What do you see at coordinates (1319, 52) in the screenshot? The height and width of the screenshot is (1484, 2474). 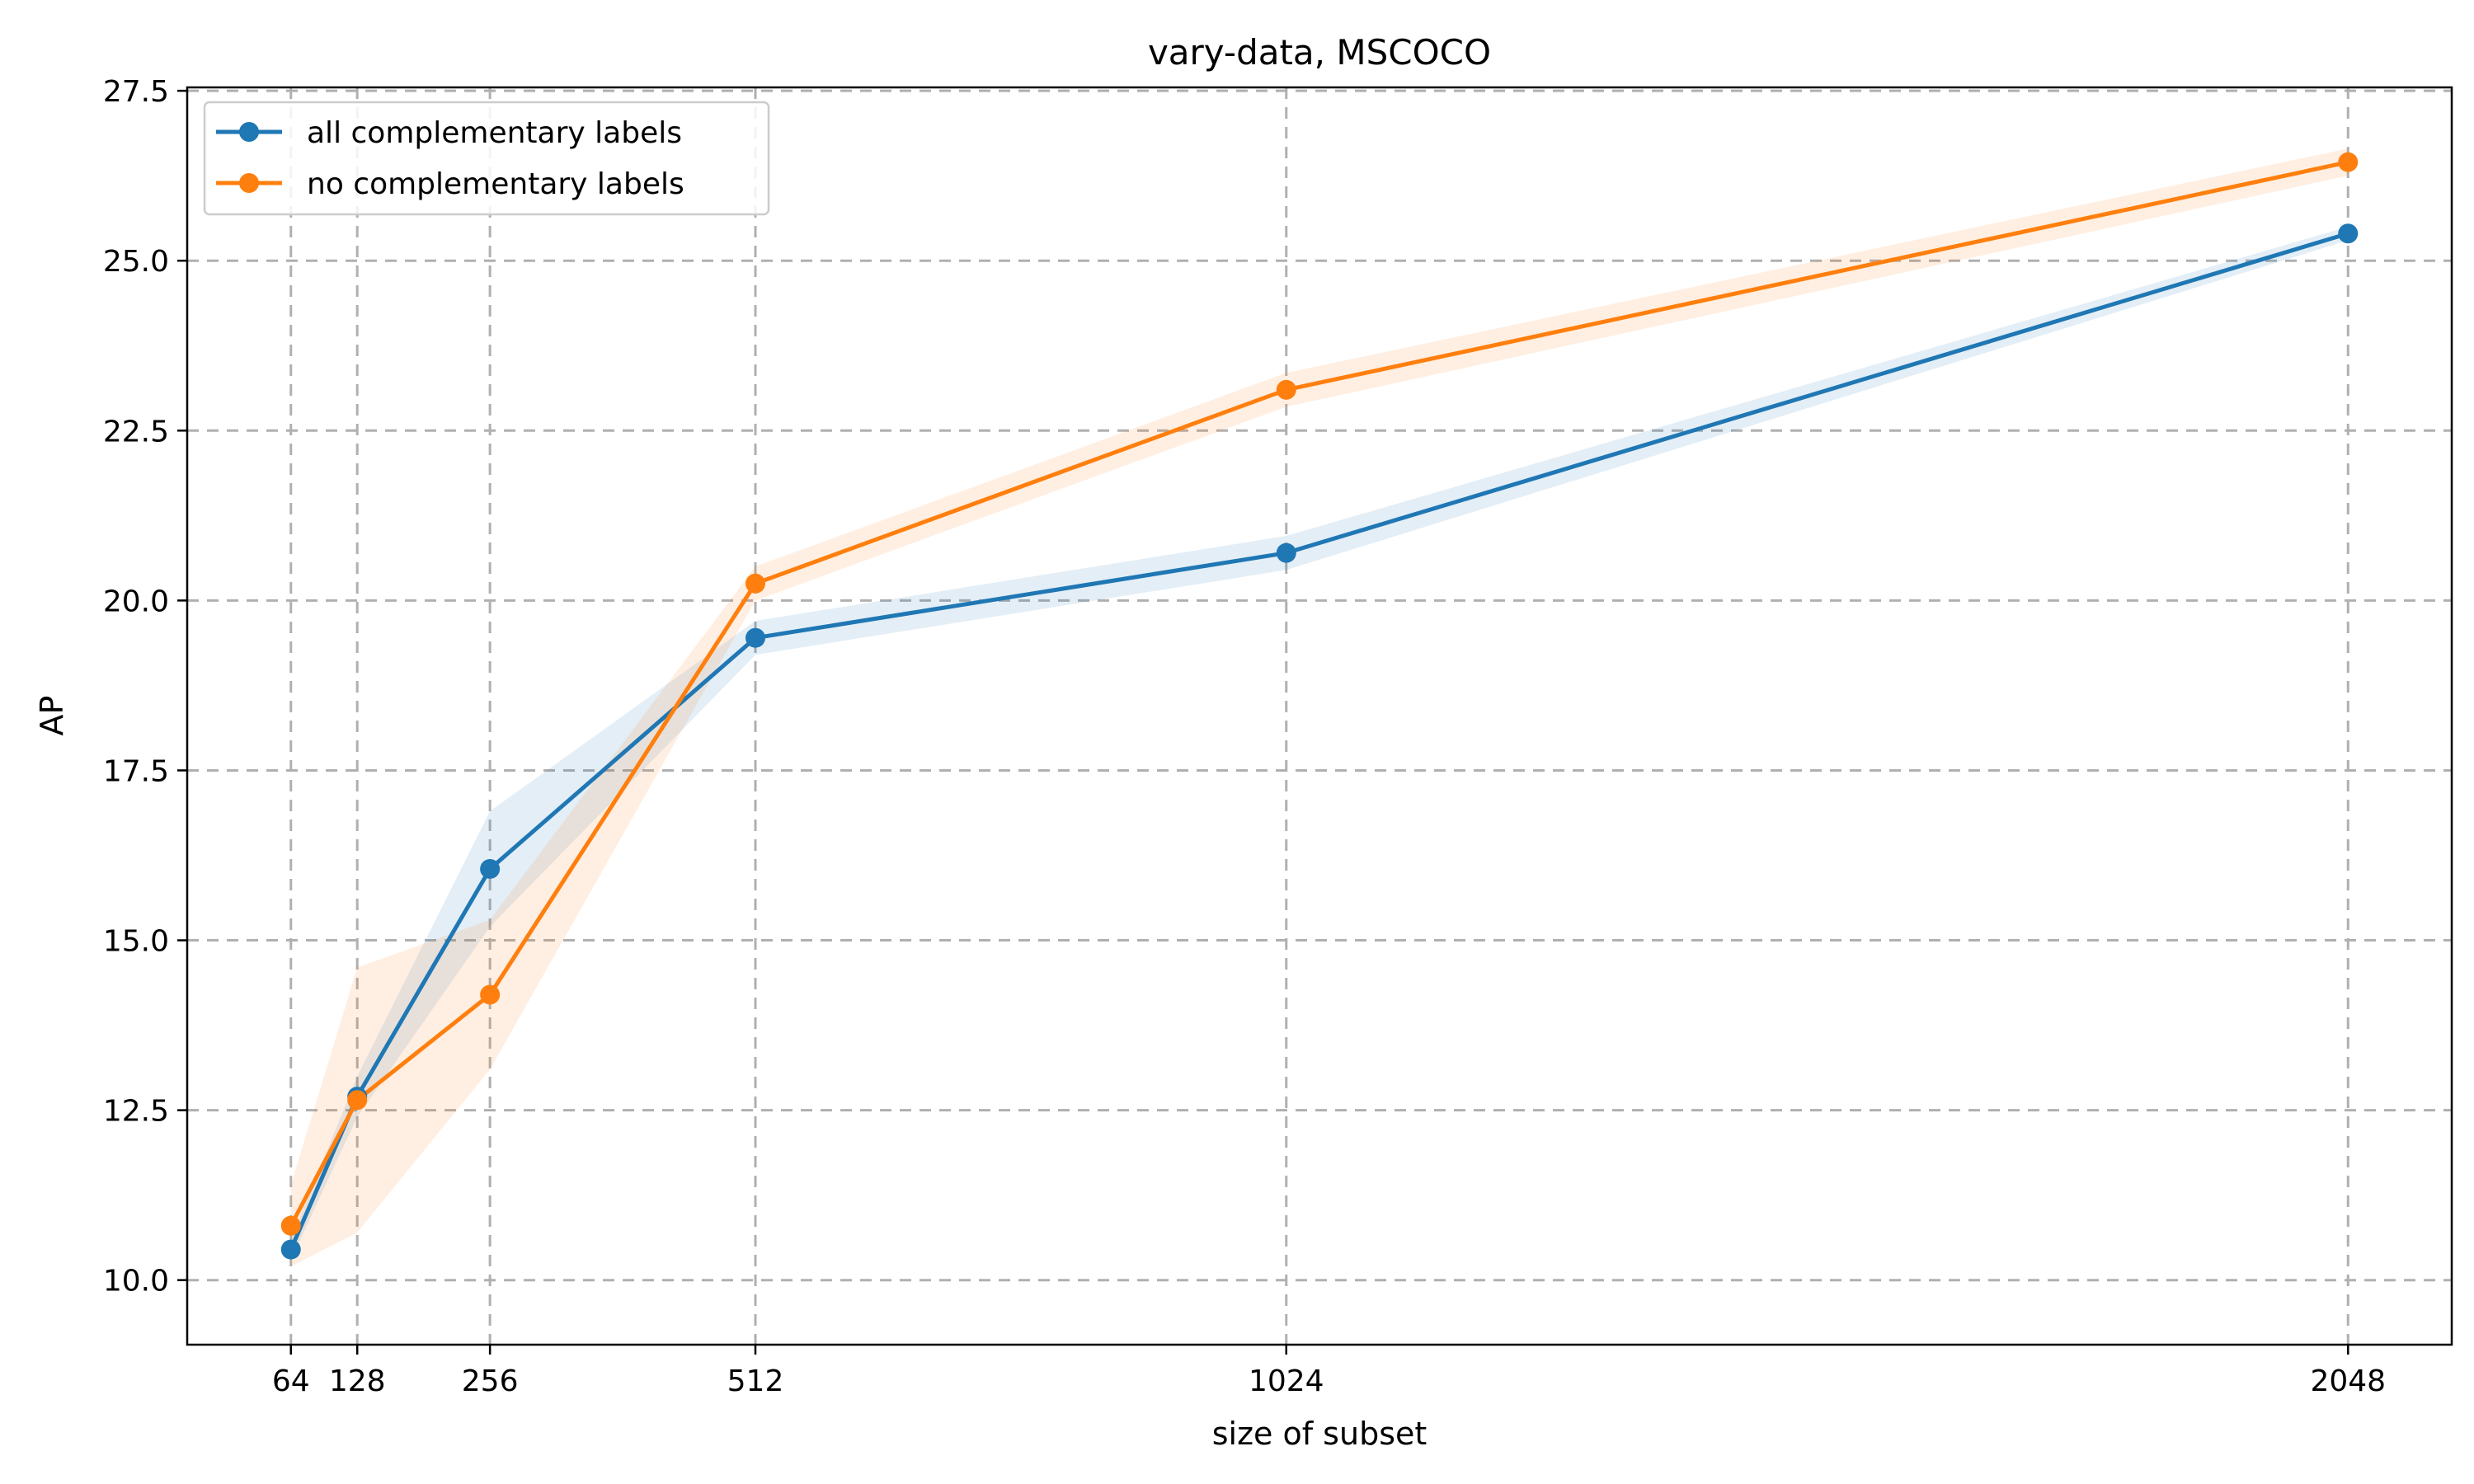 I see `chart-title: vary-data, MSCOCO` at bounding box center [1319, 52].